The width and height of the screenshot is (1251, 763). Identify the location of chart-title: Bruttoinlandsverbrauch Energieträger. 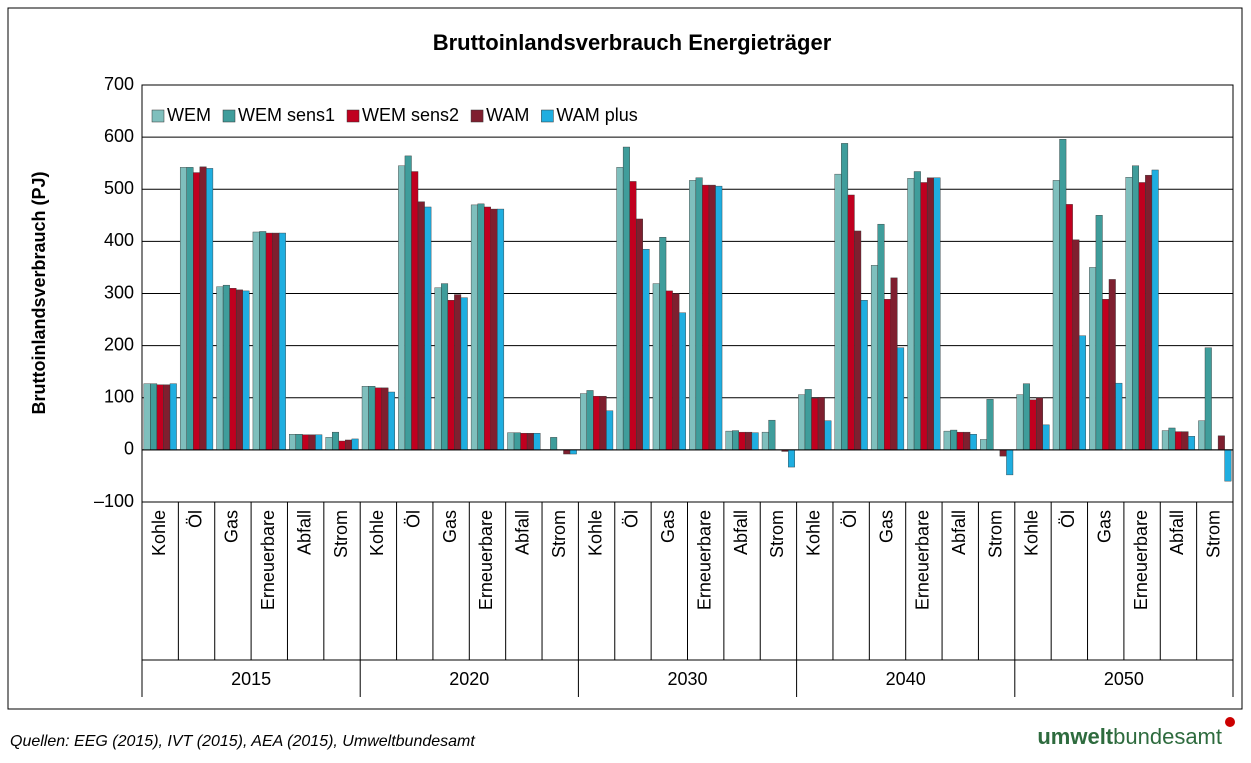
(632, 42).